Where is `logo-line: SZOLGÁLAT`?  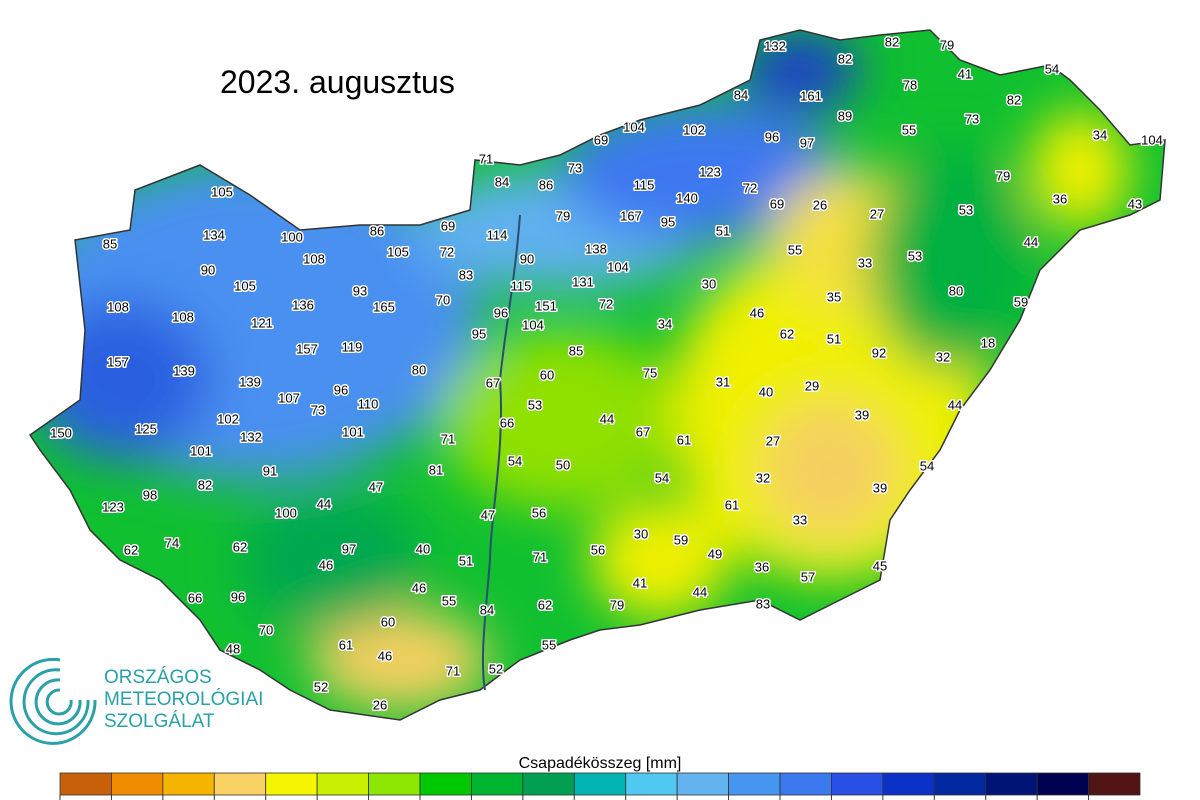
logo-line: SZOLGÁLAT is located at coordinates (159, 721).